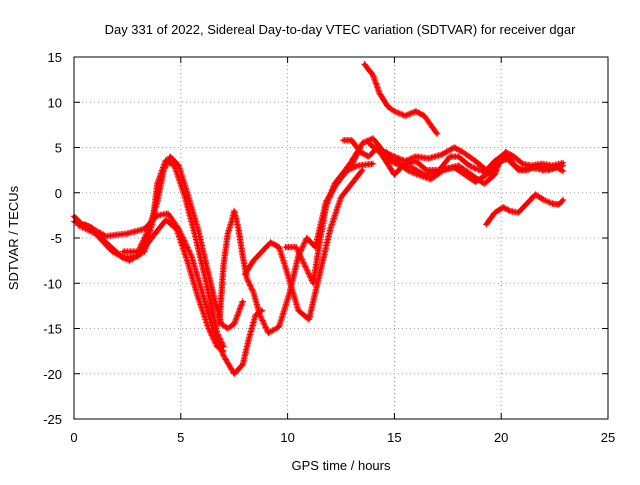  I want to click on x-tick-label: 10, so click(287, 437).